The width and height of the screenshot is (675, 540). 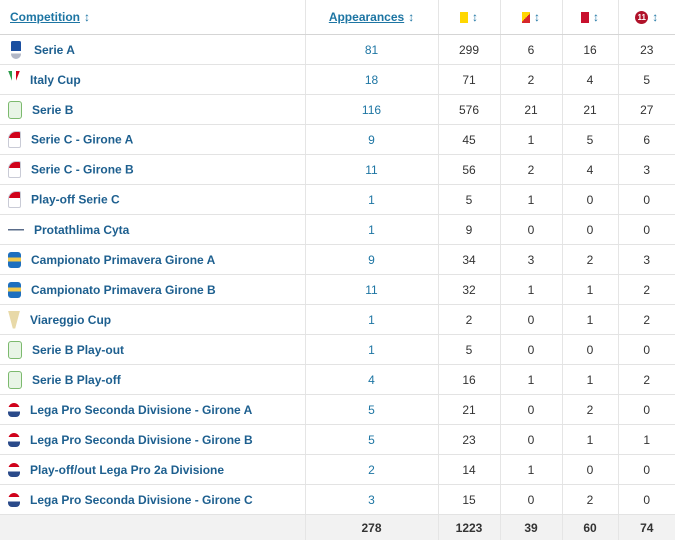 I want to click on competition-name: Campionato Primavera Girone A, so click(x=123, y=259).